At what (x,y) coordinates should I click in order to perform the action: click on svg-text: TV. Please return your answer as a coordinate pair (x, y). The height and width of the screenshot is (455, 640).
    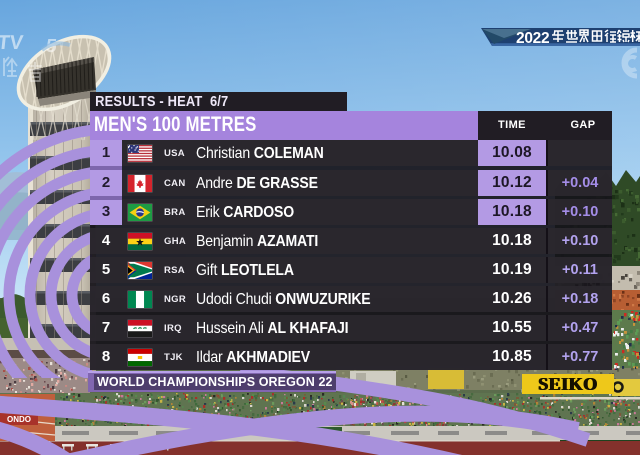
    Looking at the image, I should click on (12, 43).